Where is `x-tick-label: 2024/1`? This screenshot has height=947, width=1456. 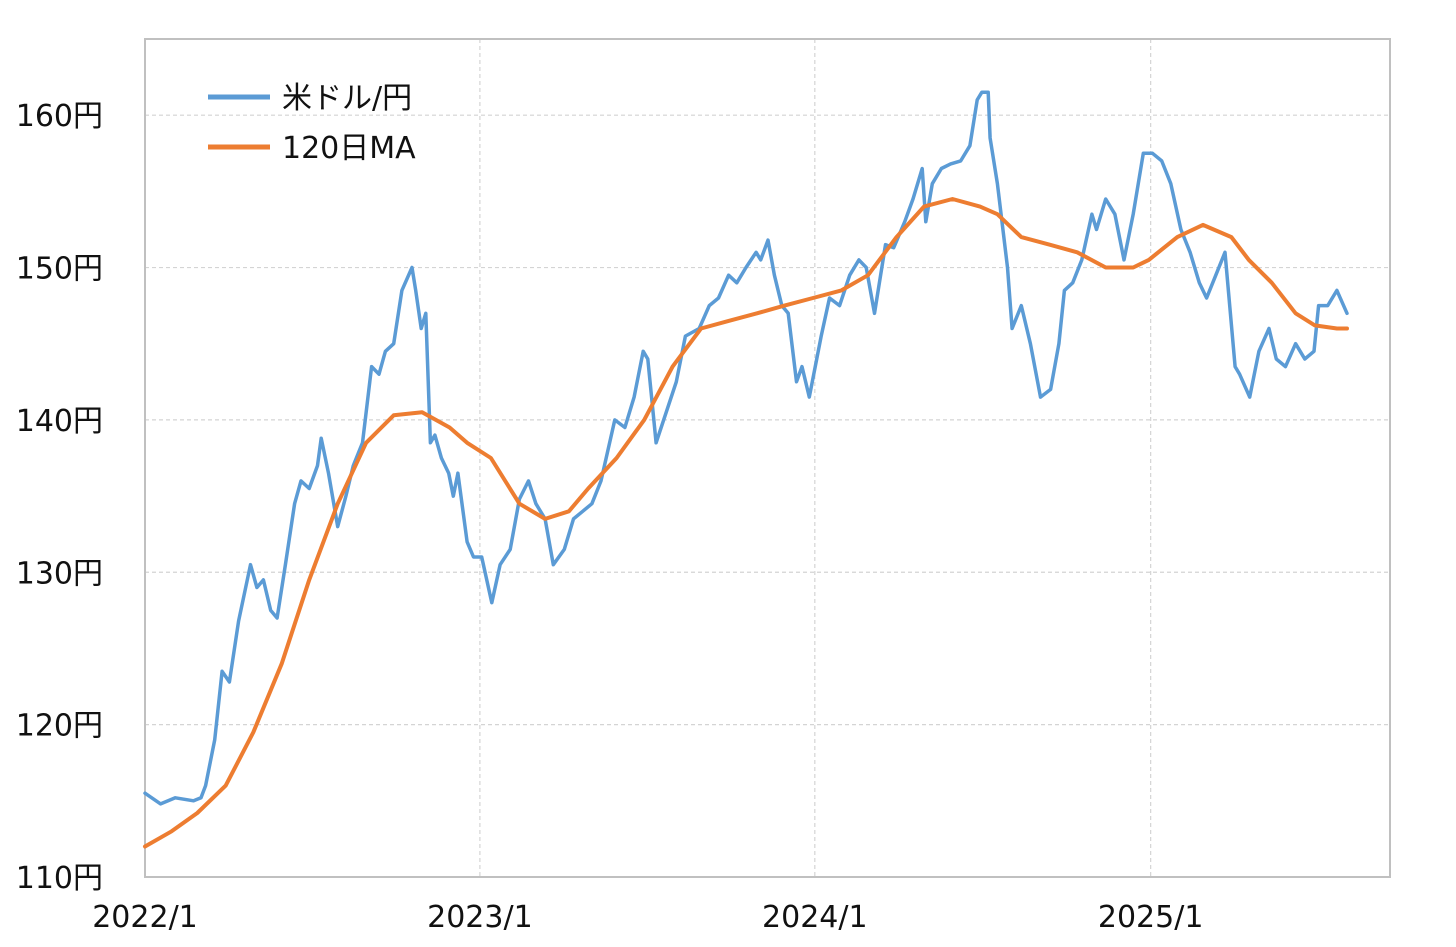 x-tick-label: 2024/1 is located at coordinates (815, 917).